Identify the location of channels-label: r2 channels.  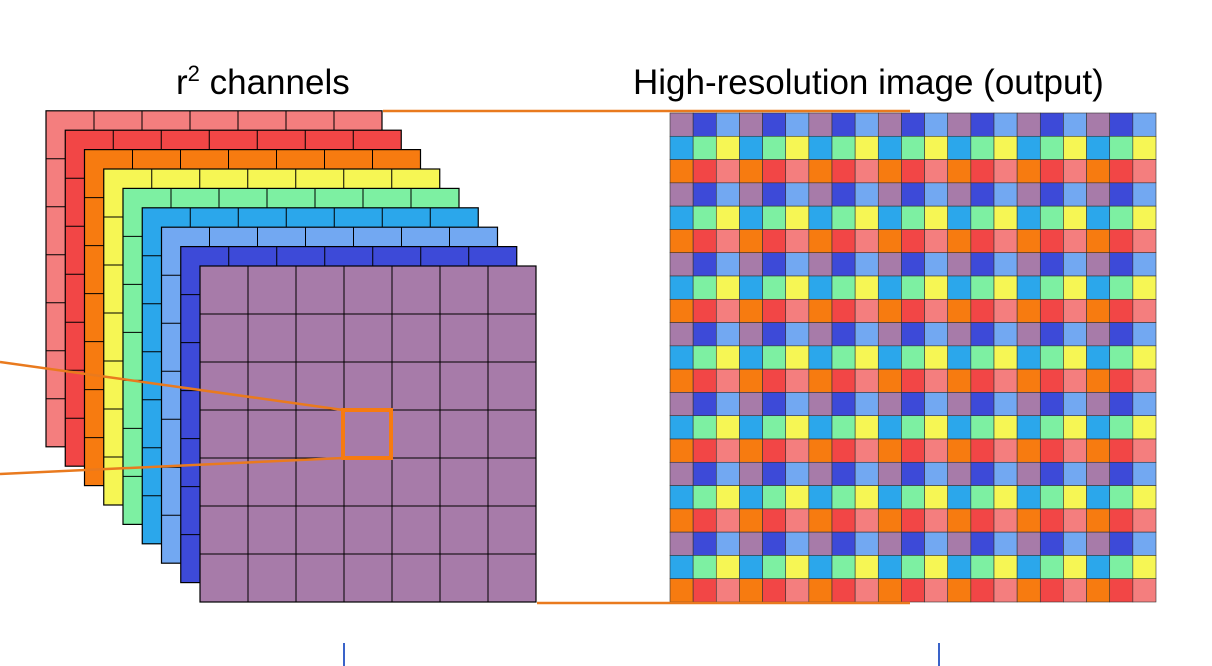
(263, 82).